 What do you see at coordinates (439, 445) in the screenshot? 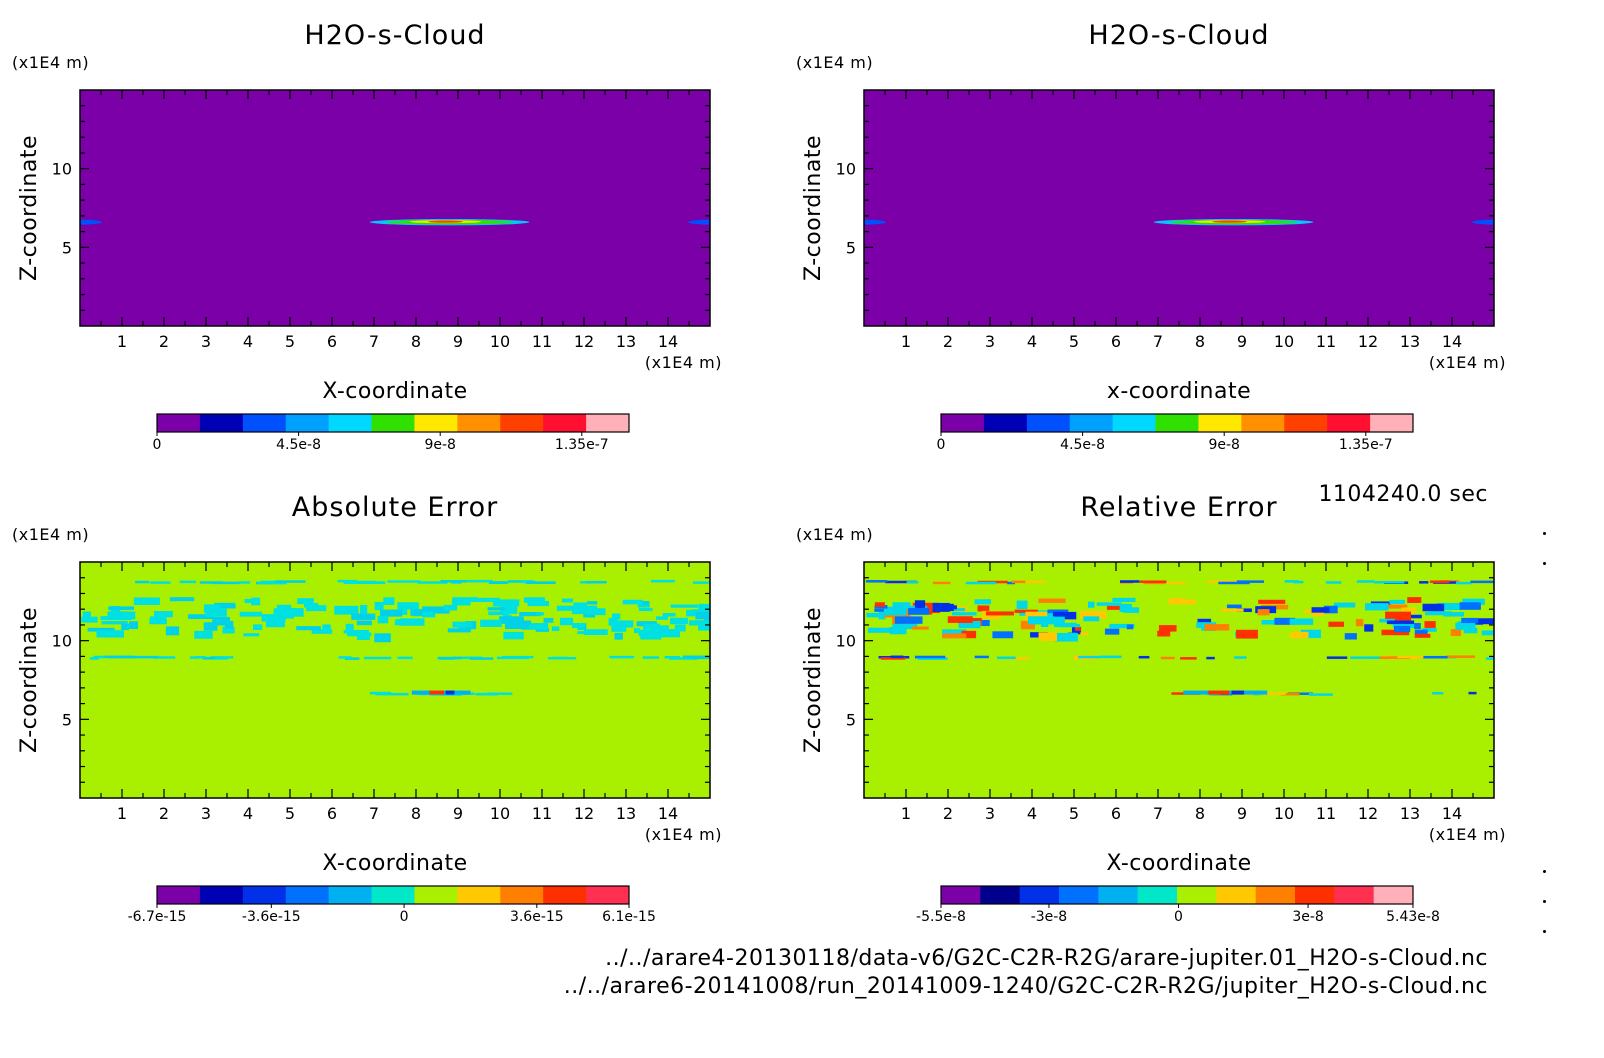
I see `colorbar-tick-label: 9e-8` at bounding box center [439, 445].